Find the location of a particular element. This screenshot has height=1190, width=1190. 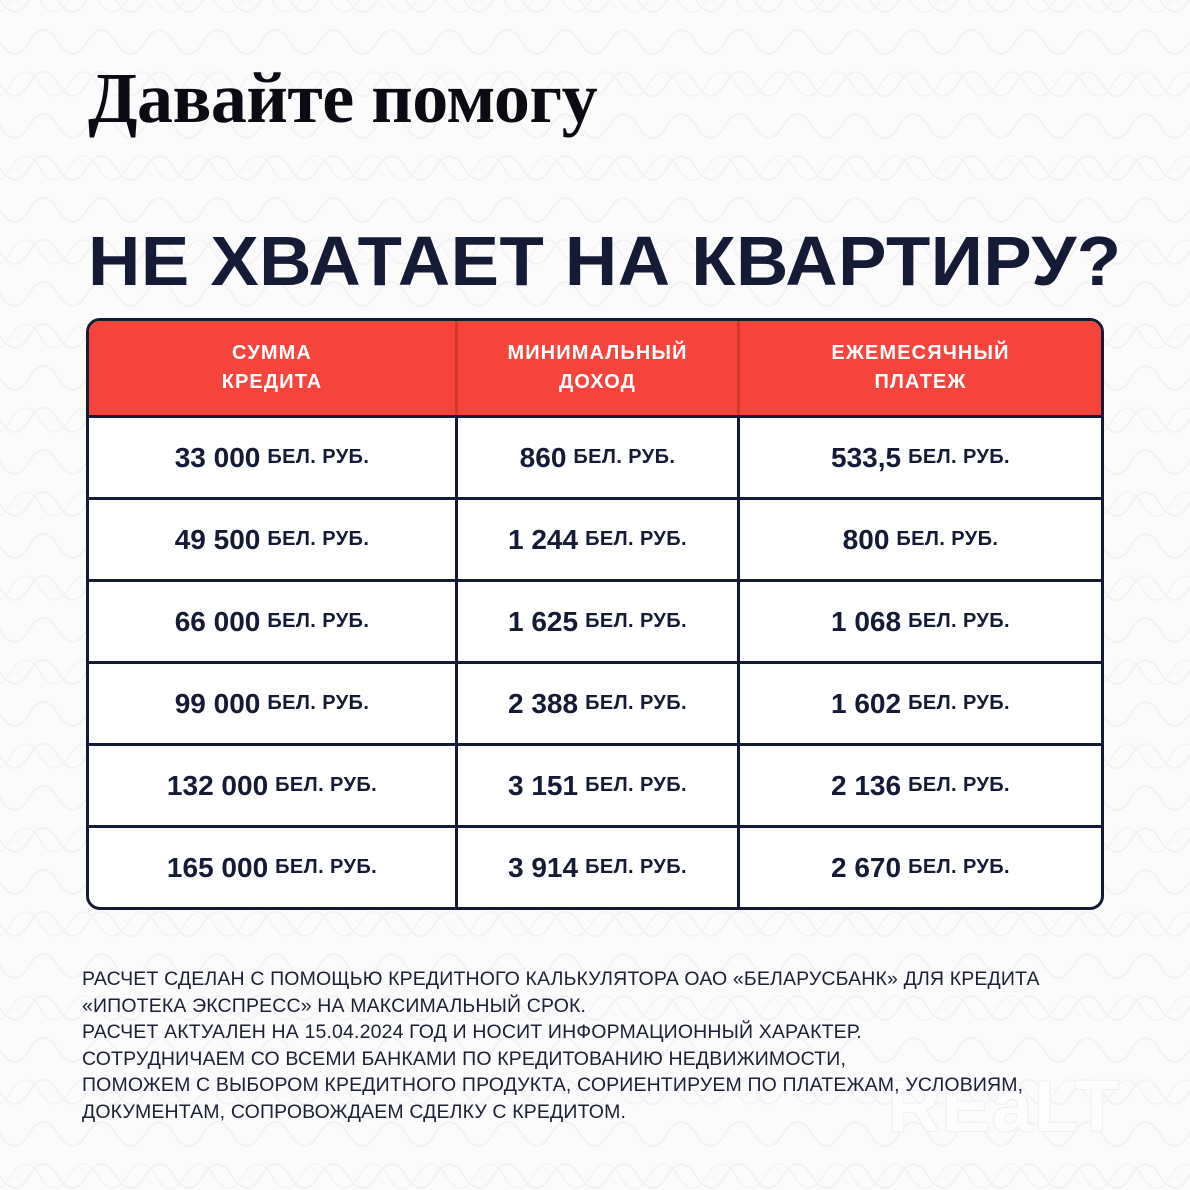

cell-monthly-payment: 1 602 БЕЛ. РУБ. is located at coordinates (919, 703).